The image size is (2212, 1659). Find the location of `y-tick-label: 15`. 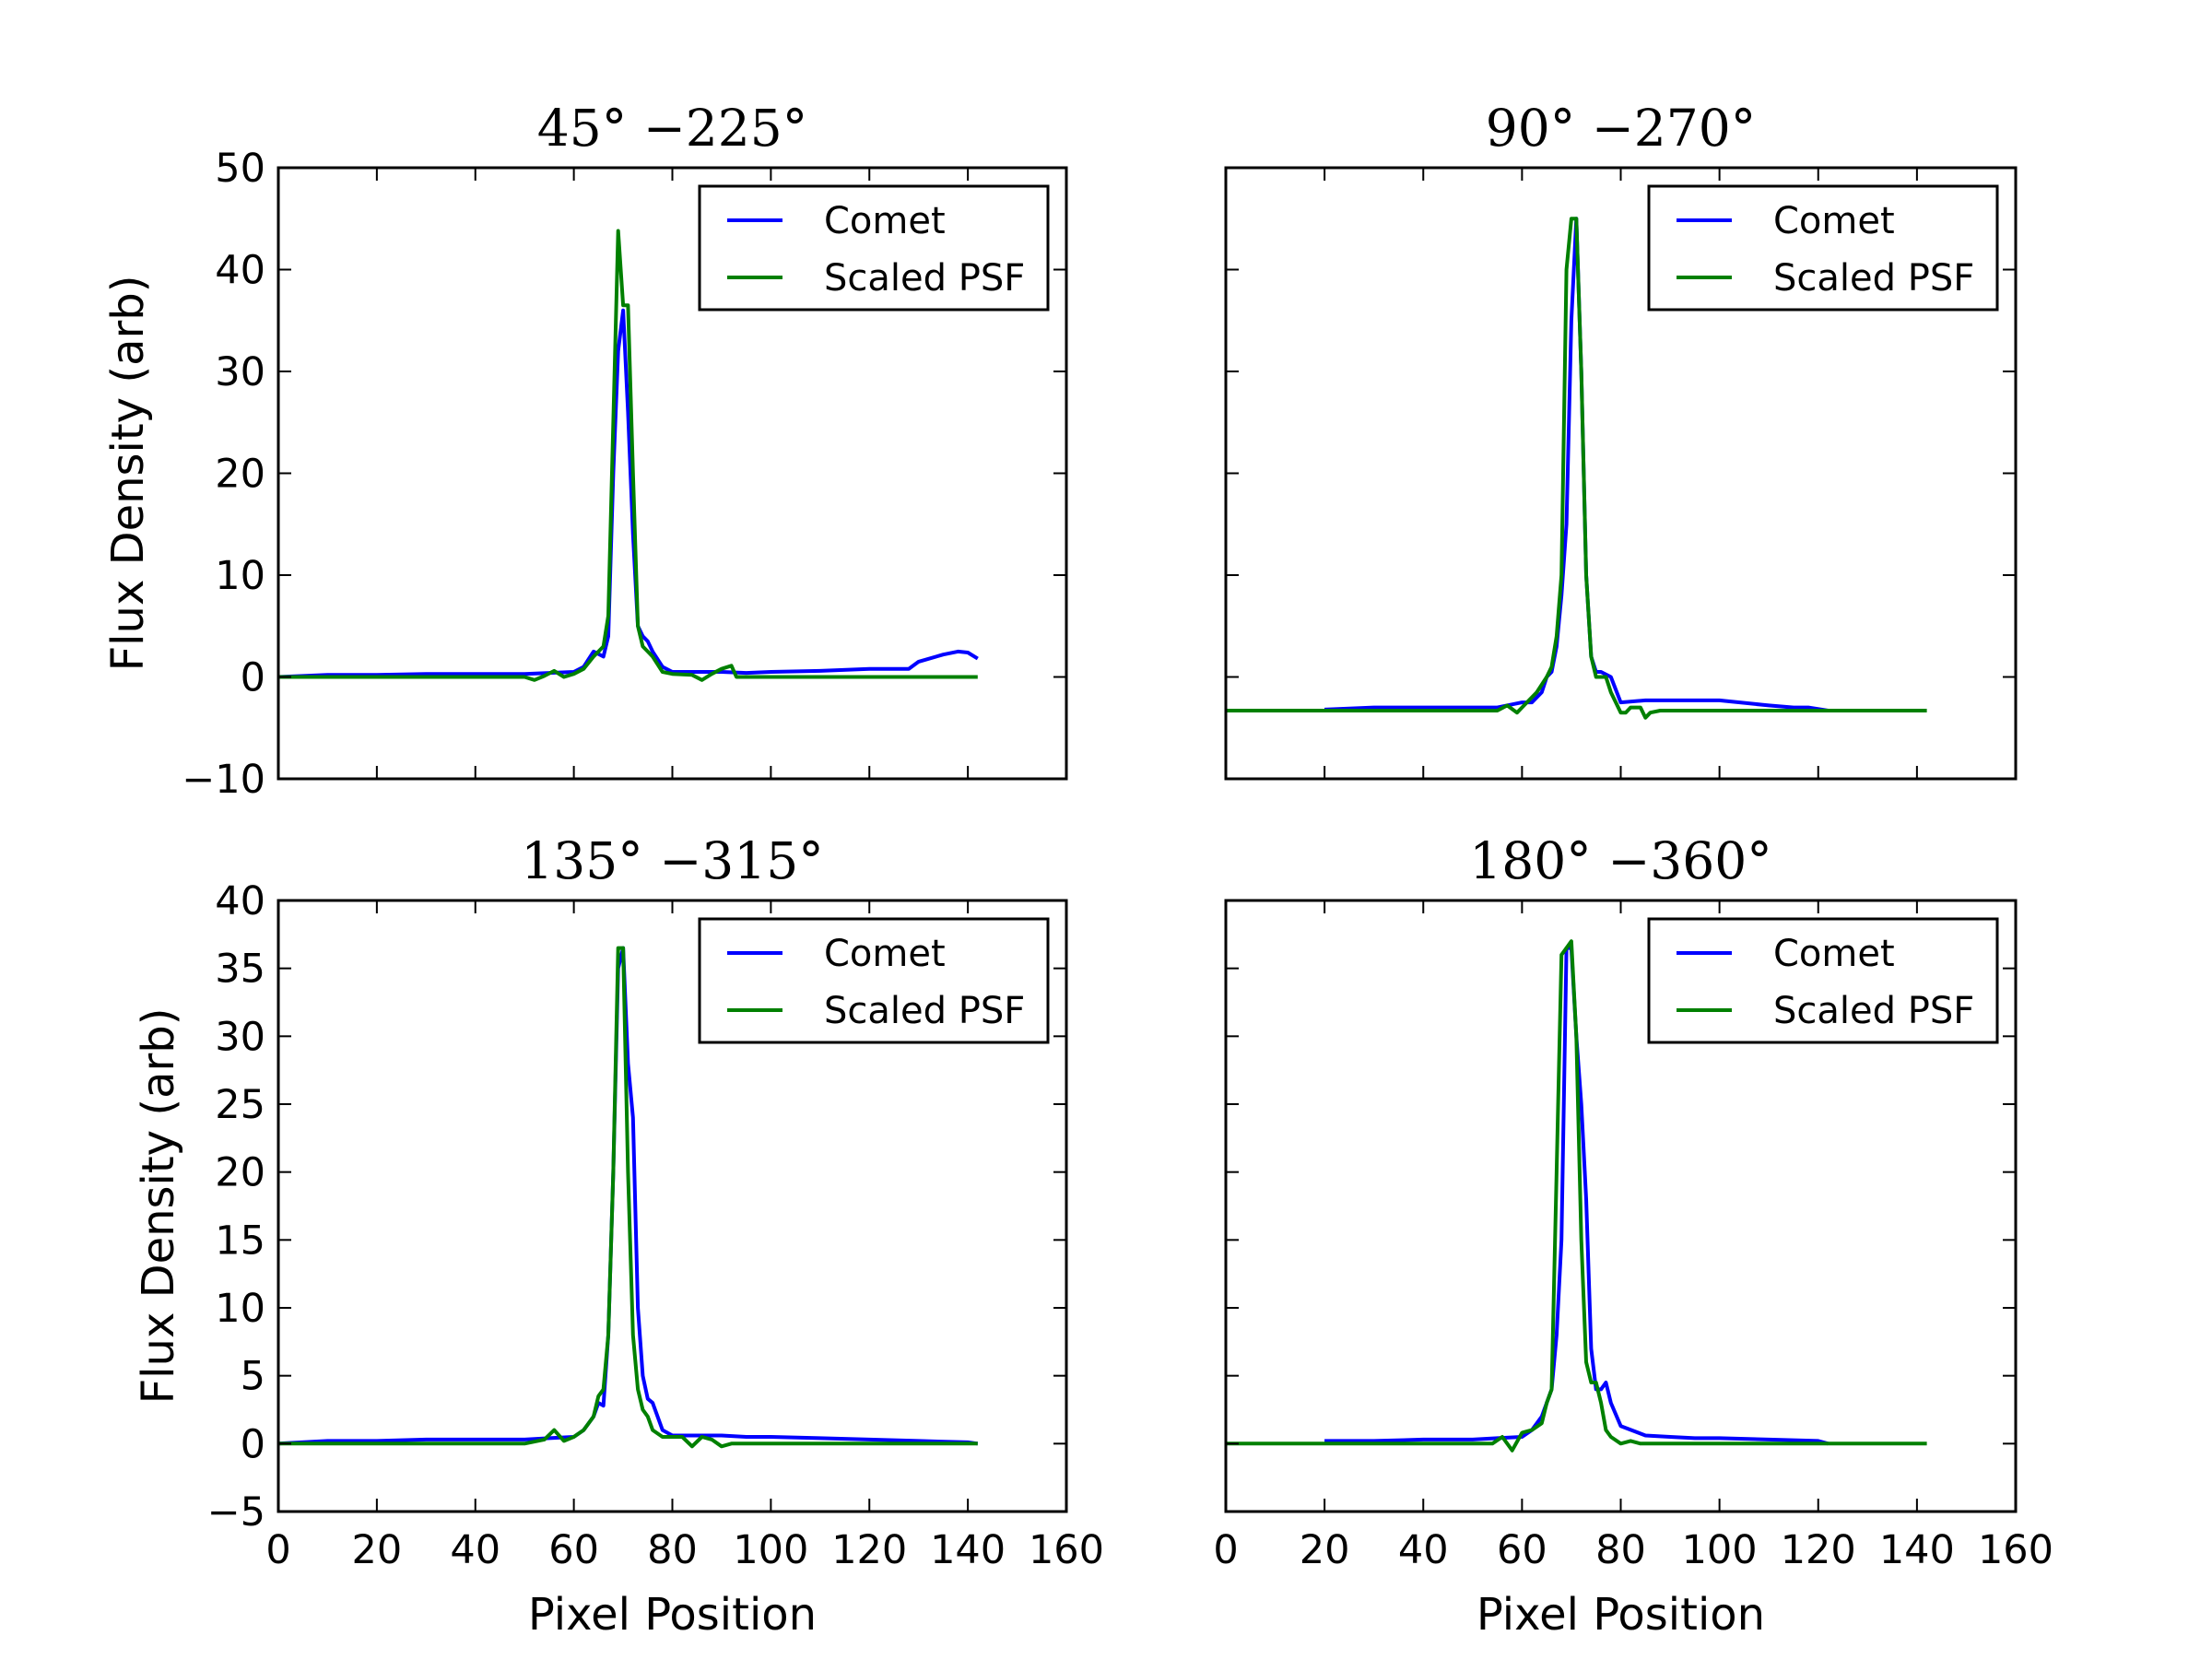

y-tick-label: 15 is located at coordinates (240, 1241).